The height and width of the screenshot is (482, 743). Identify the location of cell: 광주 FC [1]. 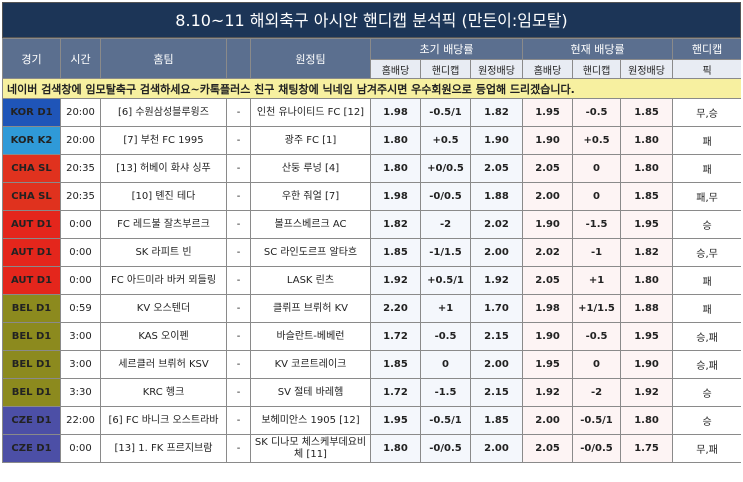
(310, 140).